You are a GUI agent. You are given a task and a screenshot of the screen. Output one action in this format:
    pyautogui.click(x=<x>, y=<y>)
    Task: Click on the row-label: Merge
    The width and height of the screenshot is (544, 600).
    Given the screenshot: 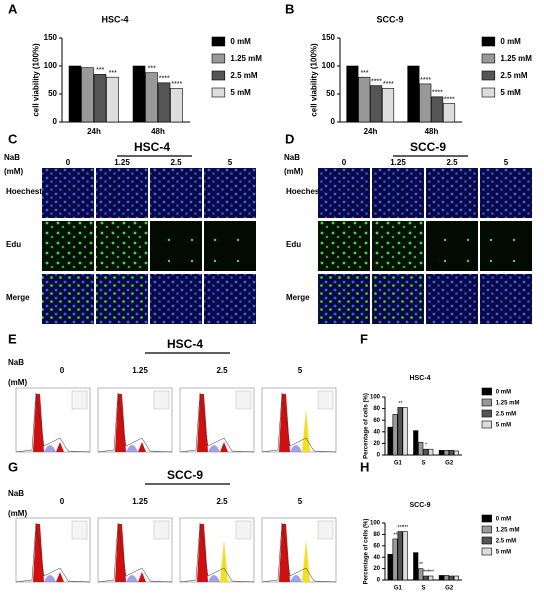 What is the action you would take?
    pyautogui.click(x=298, y=297)
    